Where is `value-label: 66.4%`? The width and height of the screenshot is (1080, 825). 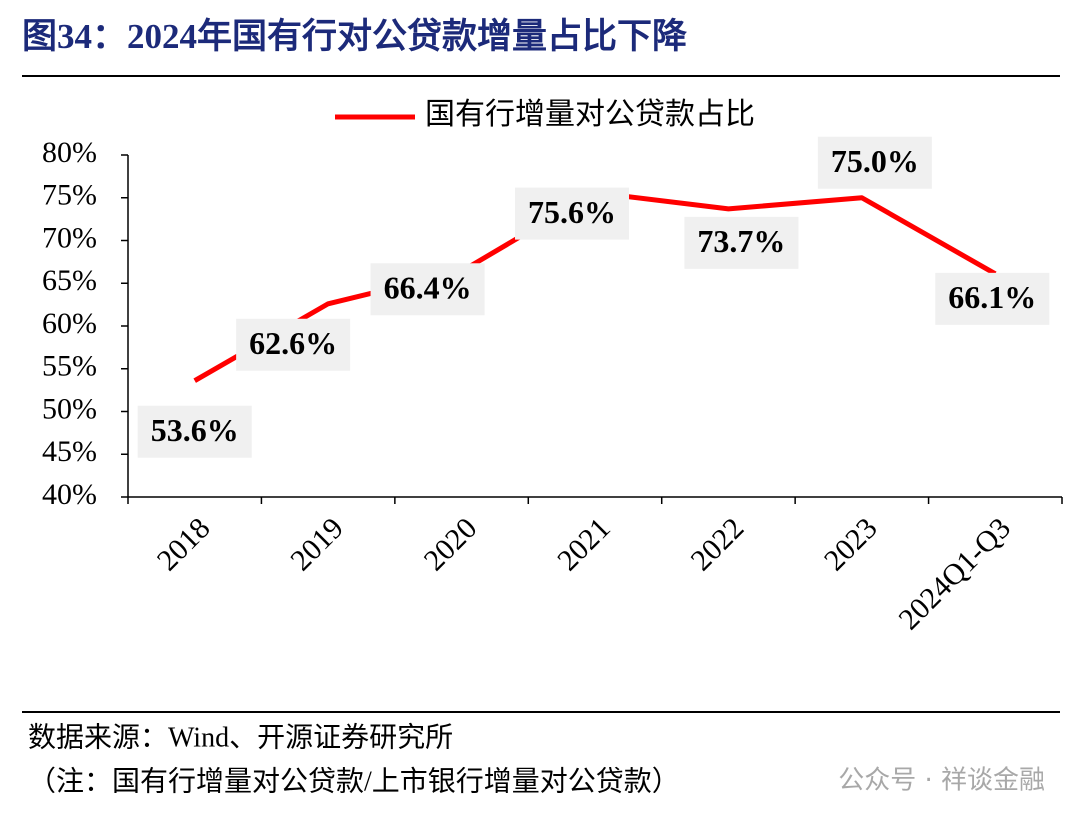
value-label: 66.4% is located at coordinates (428, 288).